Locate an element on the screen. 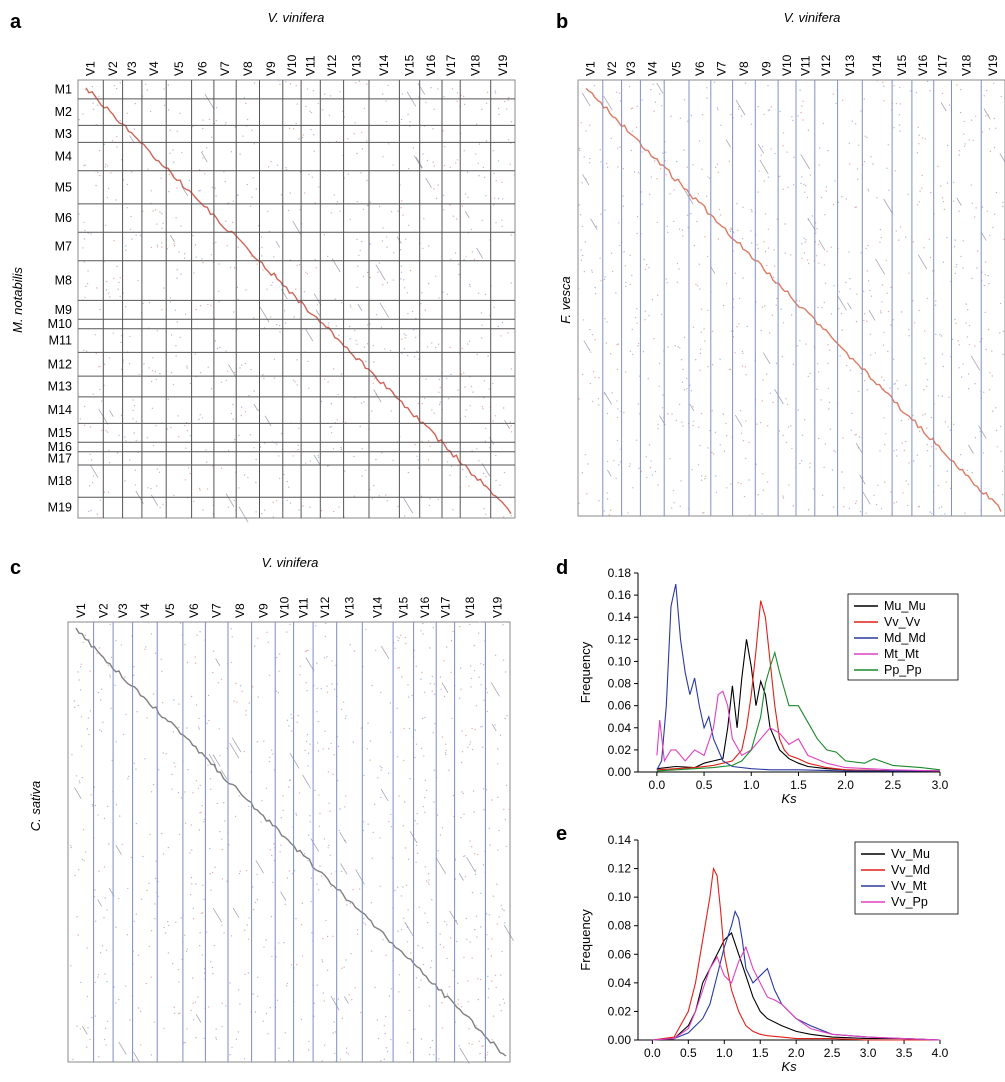 Image resolution: width=1005 pixels, height=1082 pixels. y-chromosome-label: M8 is located at coordinates (63, 281).